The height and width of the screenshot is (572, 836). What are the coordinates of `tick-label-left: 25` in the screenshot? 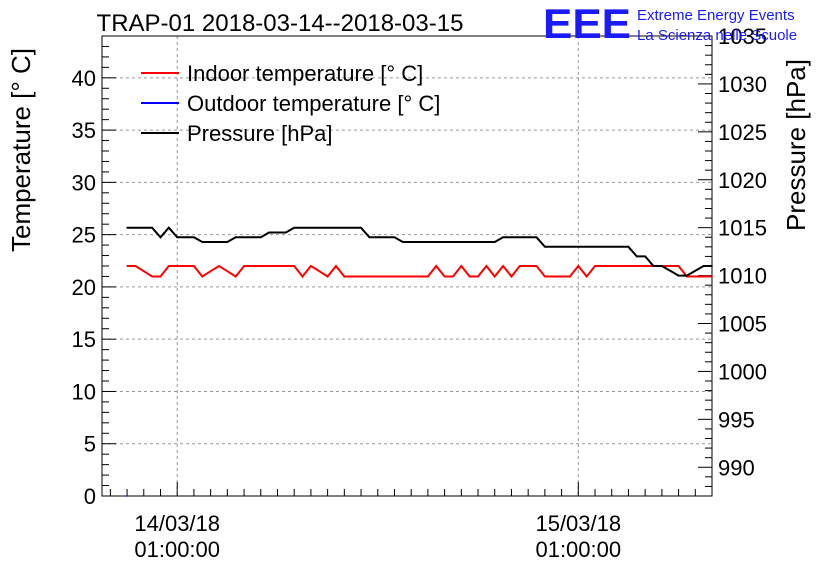 It's located at (84, 235).